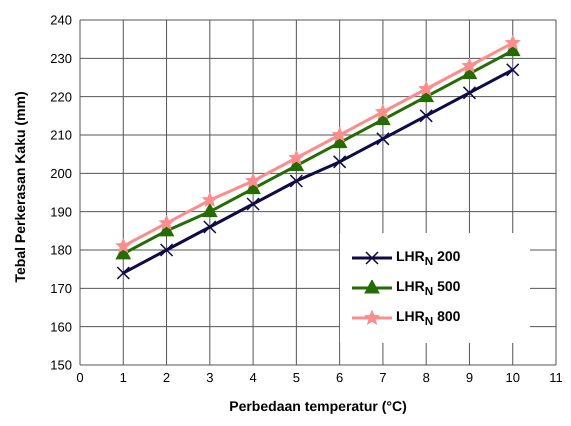 This screenshot has width=571, height=426. Describe the element at coordinates (296, 378) in the screenshot. I see `x-tick-label: 5` at that location.